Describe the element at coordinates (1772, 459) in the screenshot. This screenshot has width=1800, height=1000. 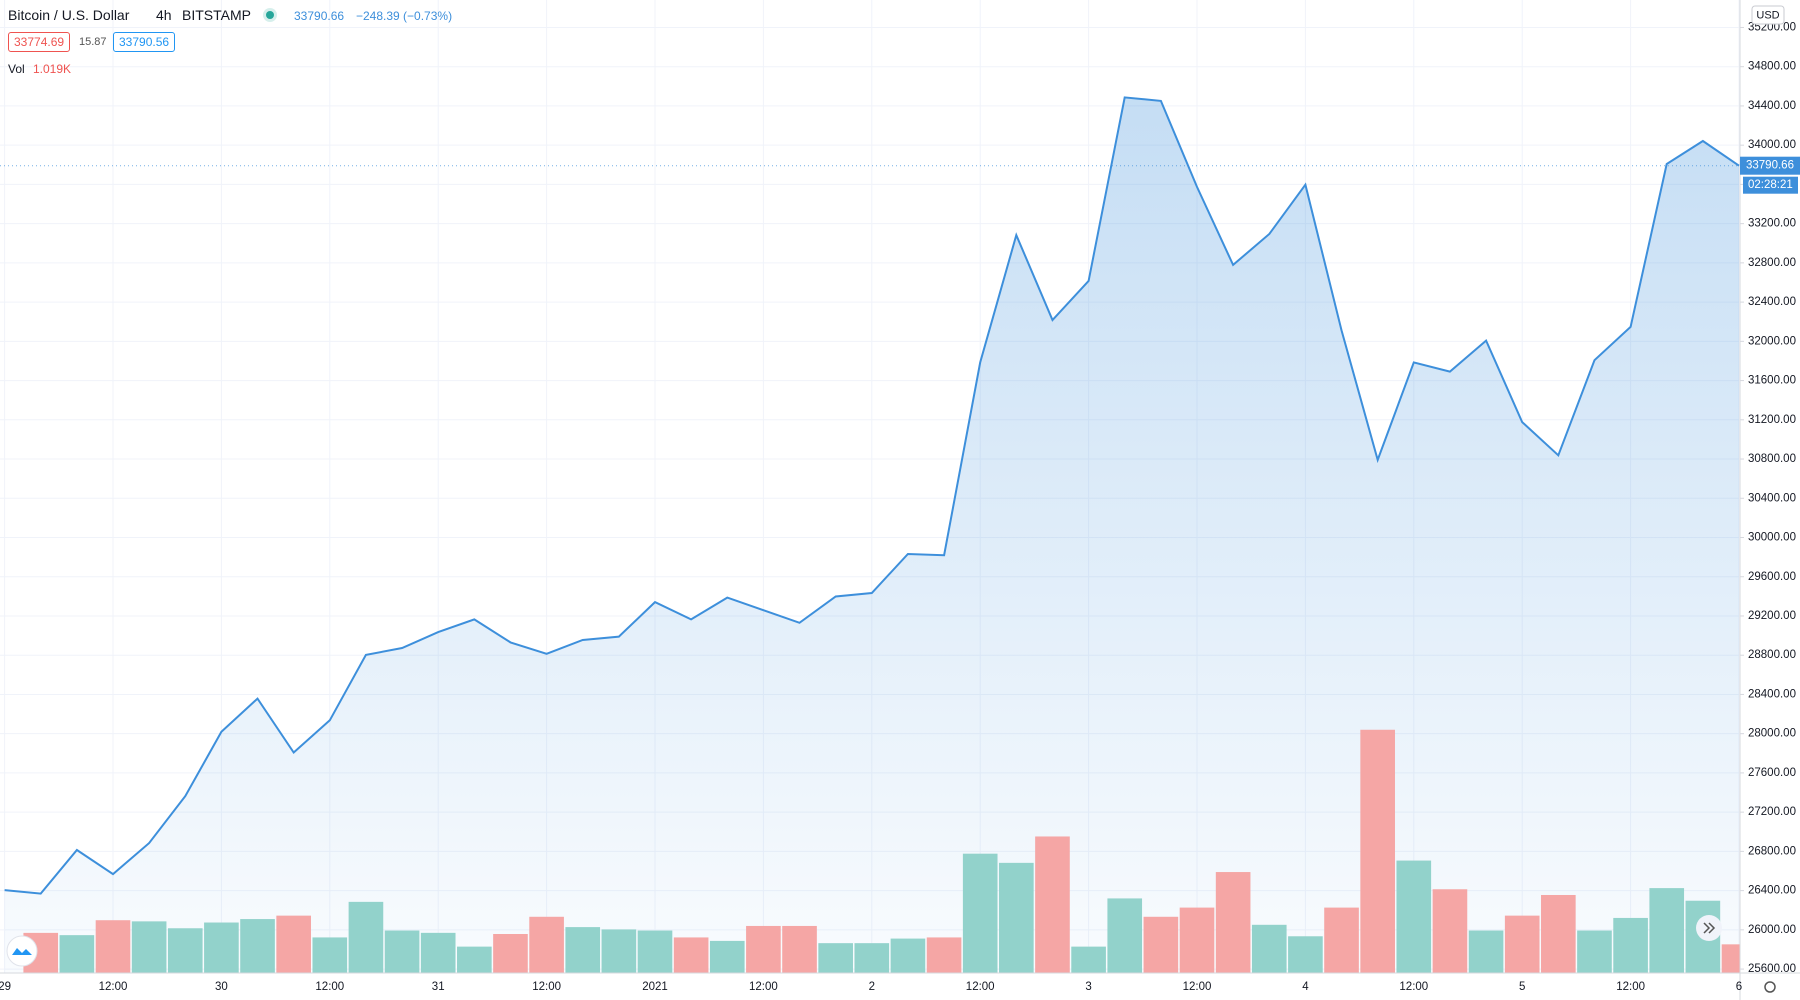
I see `y-tick-label: 30800.00` at that location.